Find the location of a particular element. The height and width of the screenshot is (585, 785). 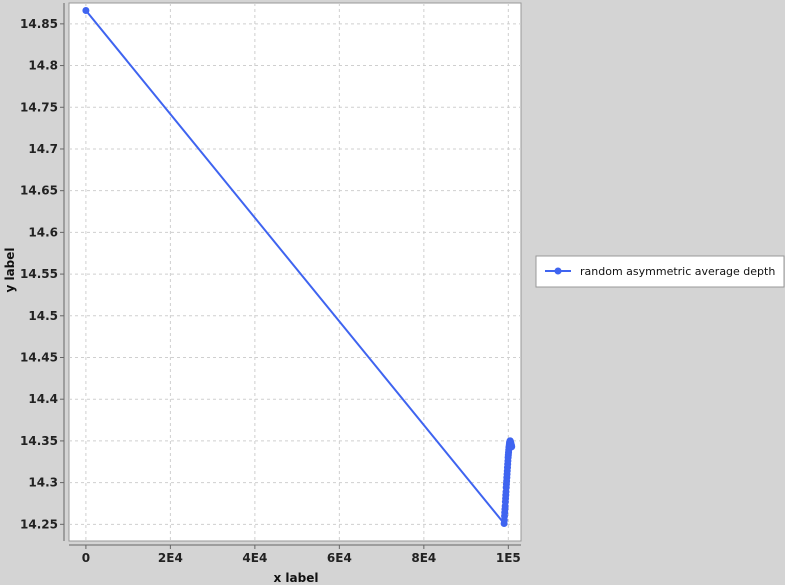

x-axis-ticks: 0 2E4 4E4 6E4 8E4 1E5 is located at coordinates (301, 555).